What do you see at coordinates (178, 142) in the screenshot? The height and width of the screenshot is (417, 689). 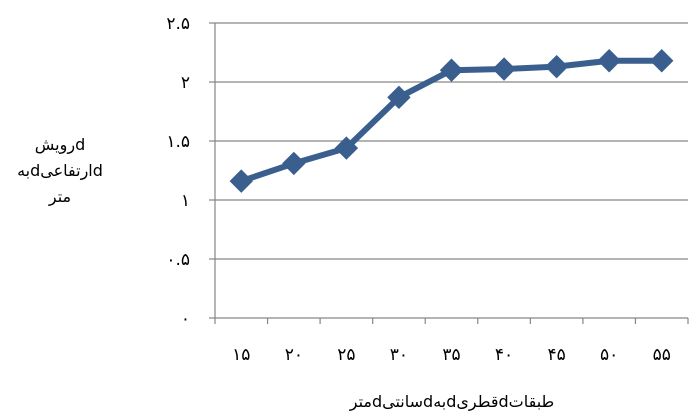 I see `y-tick-label: ۱.۵` at bounding box center [178, 142].